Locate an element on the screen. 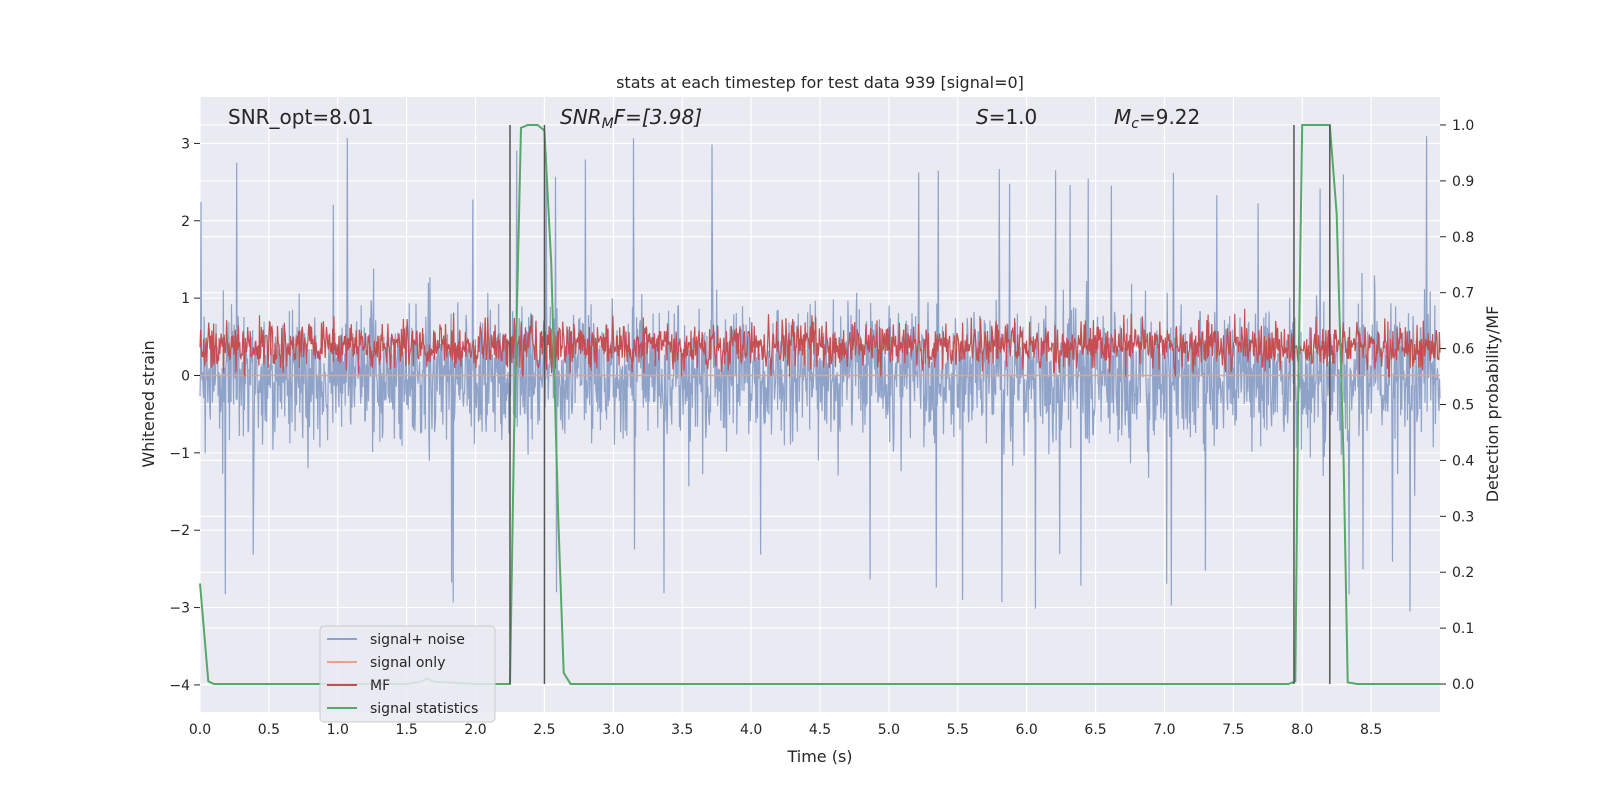 This screenshot has width=1600, height=800. legend-label-mf: MF is located at coordinates (380, 686).